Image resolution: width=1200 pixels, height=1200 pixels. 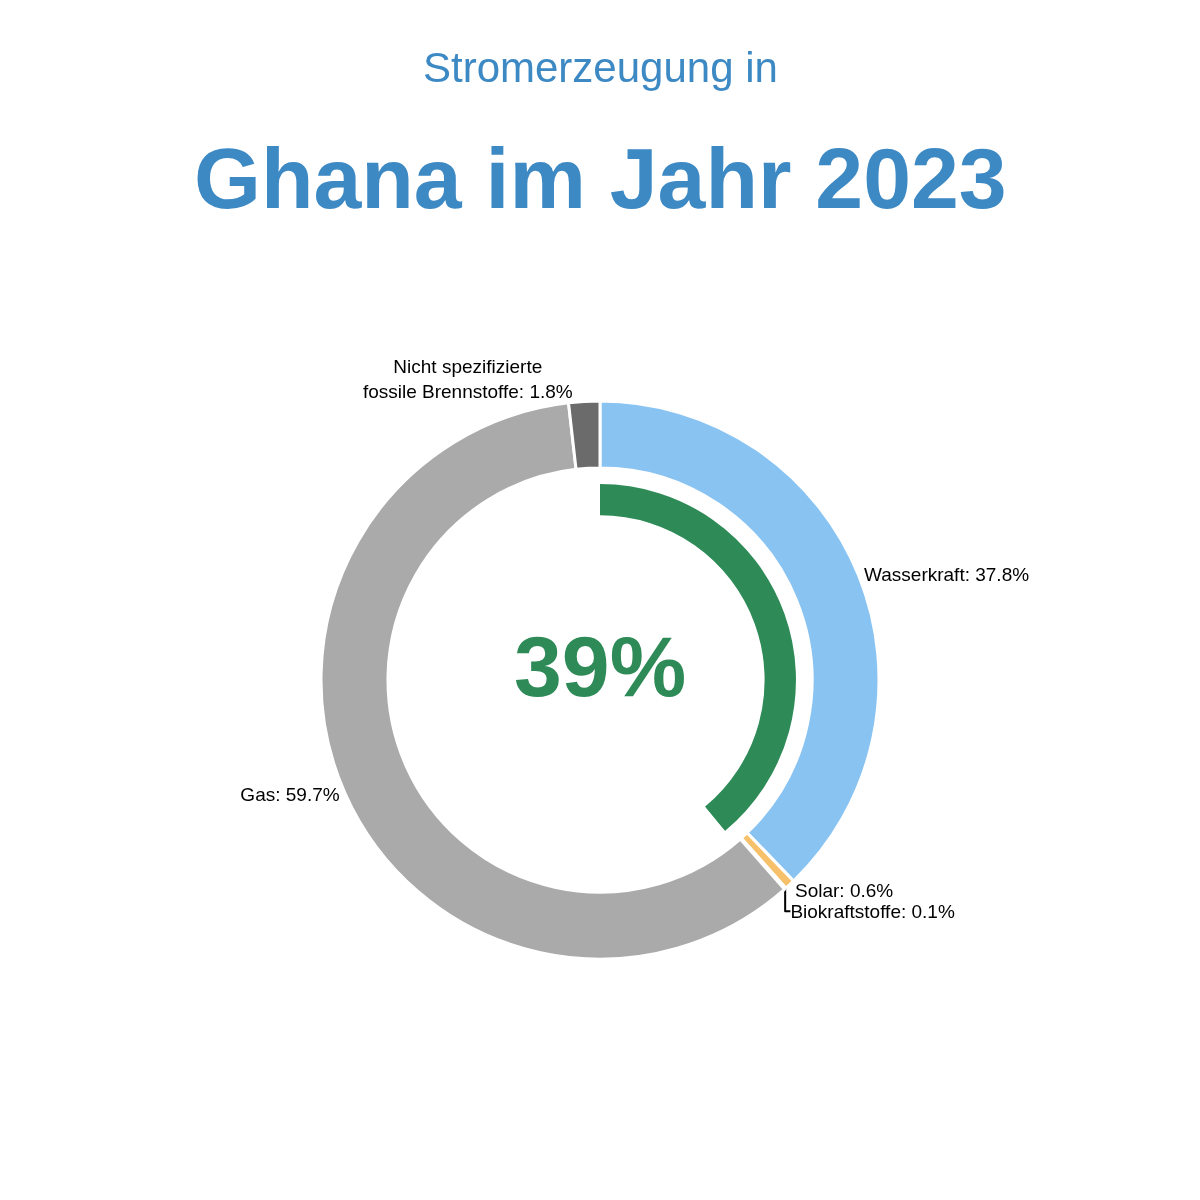 What do you see at coordinates (600, 666) in the screenshot?
I see `text: 39%` at bounding box center [600, 666].